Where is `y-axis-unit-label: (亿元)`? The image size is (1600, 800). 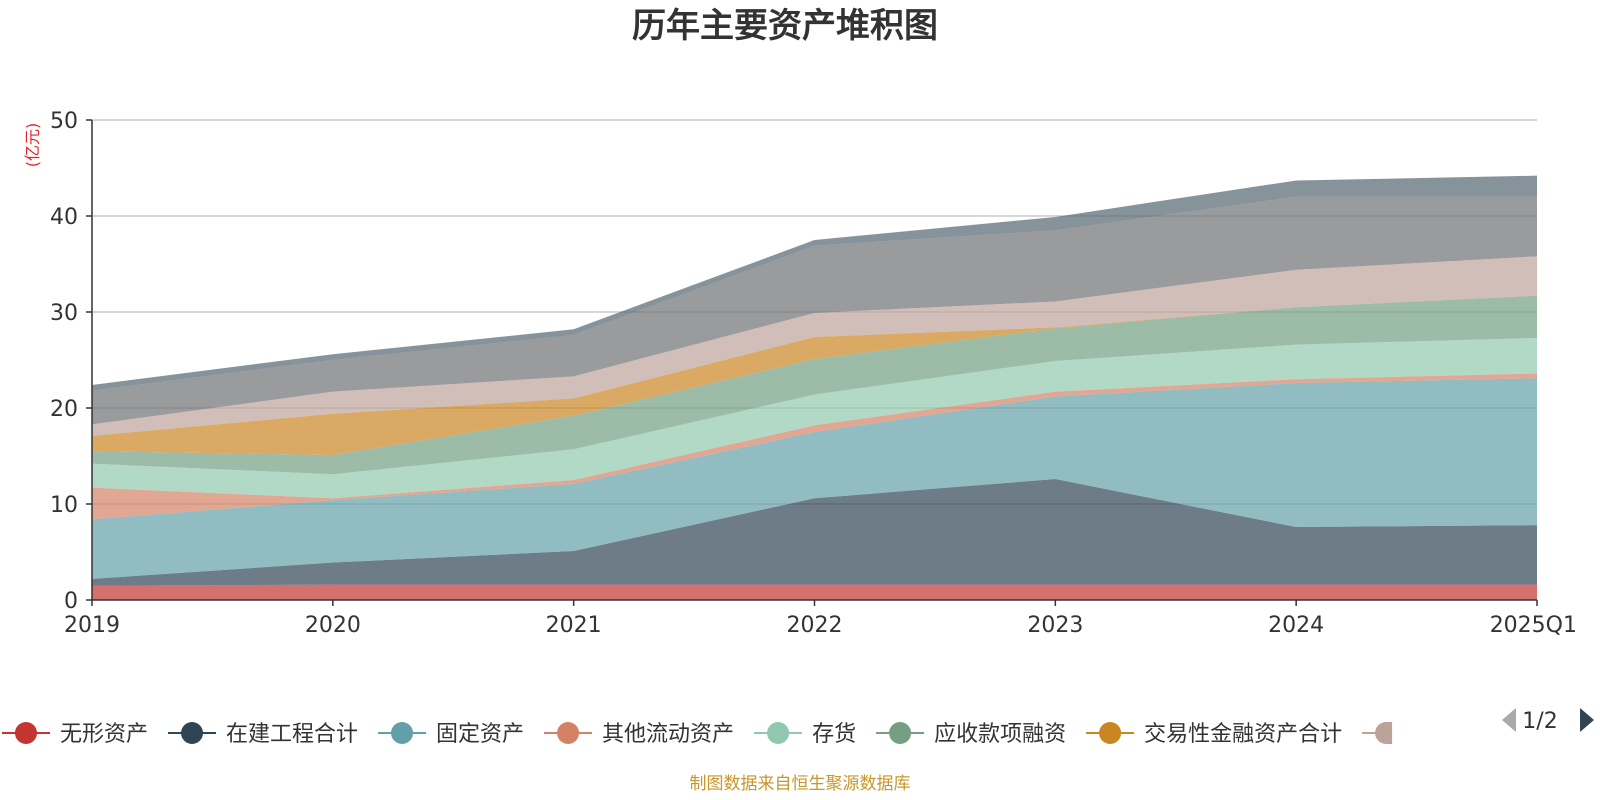
y-axis-unit-label: (亿元) is located at coordinates (32, 145).